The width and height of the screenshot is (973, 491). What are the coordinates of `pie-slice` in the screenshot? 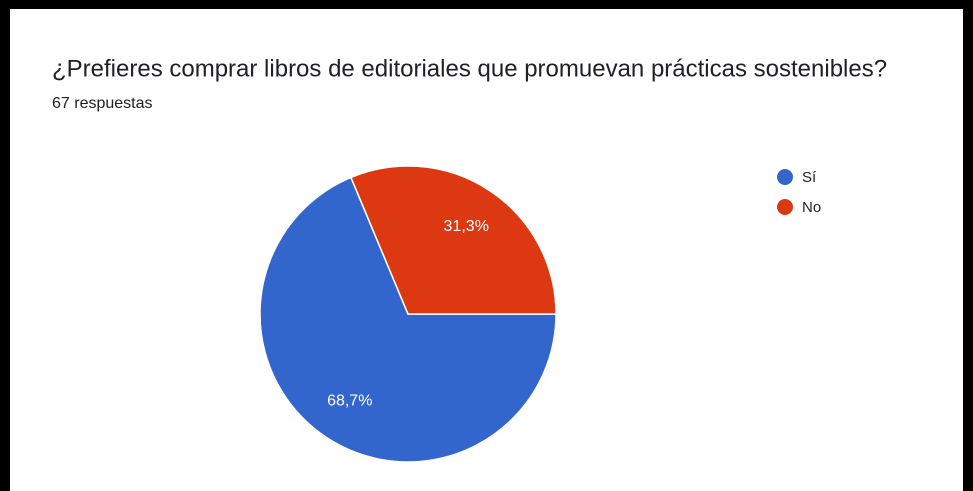 It's located at (453, 240).